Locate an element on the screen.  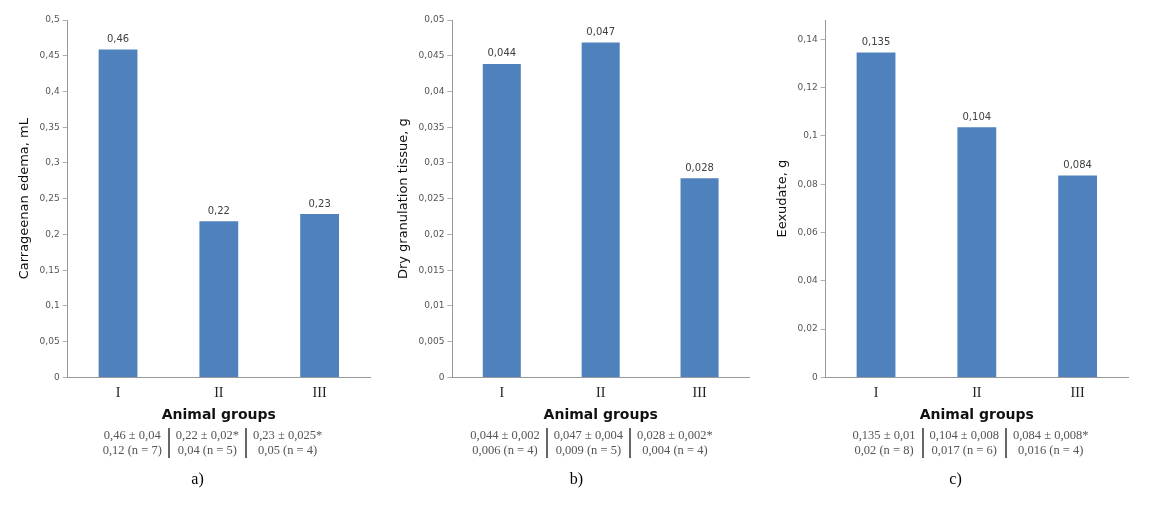
y-tick-label: 0,01 is located at coordinates (434, 305).